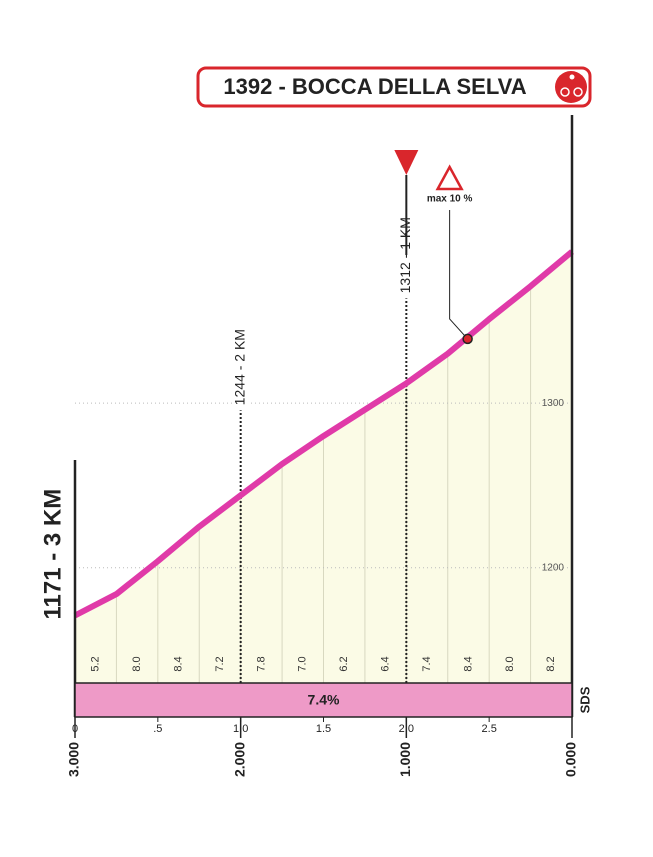 The image size is (653, 857). Describe the element at coordinates (239, 759) in the screenshot. I see `distance-label: 2.000` at that location.